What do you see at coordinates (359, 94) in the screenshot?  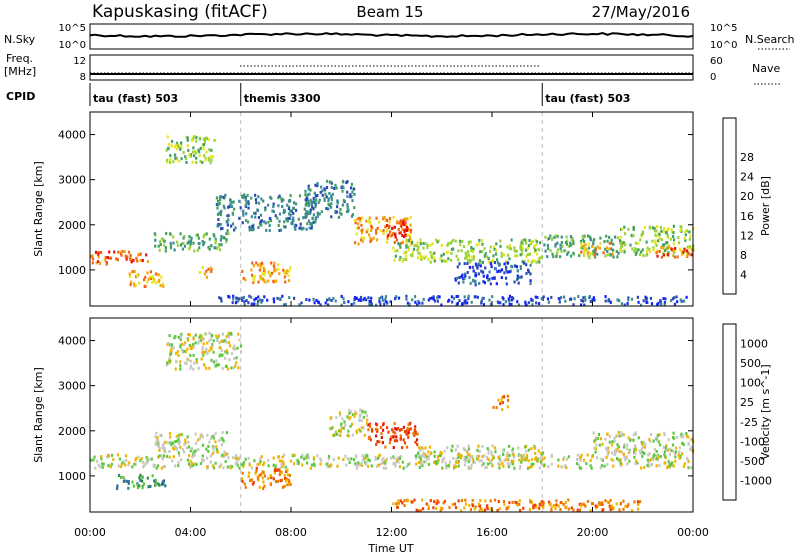 I see `cpid-segments: tau (fast) 503 themis 3300 tau (fast) 503` at bounding box center [359, 94].